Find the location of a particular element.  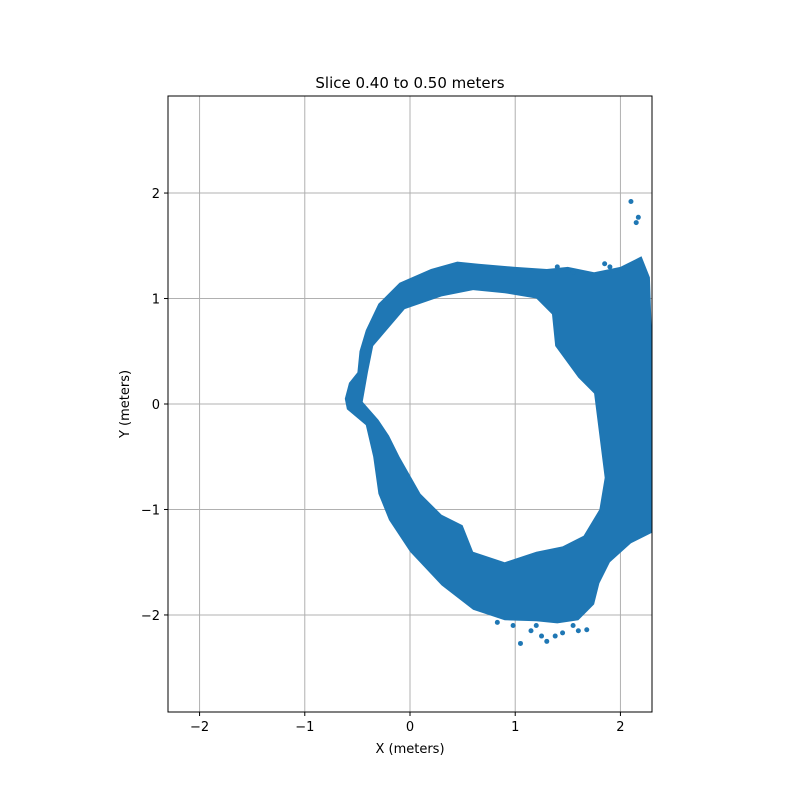

x-tick-label: −1 is located at coordinates (304, 727).